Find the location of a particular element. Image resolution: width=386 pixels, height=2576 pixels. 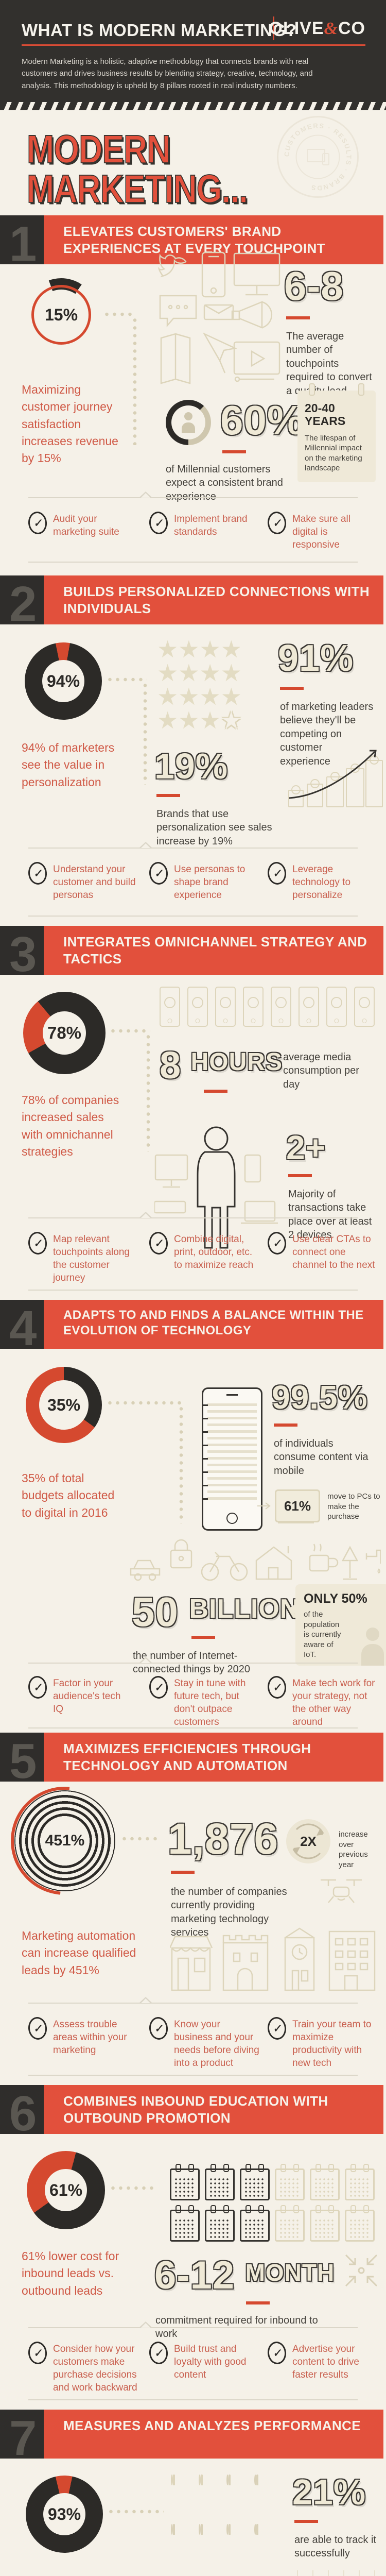

phone-clock-row is located at coordinates (271, 1010).